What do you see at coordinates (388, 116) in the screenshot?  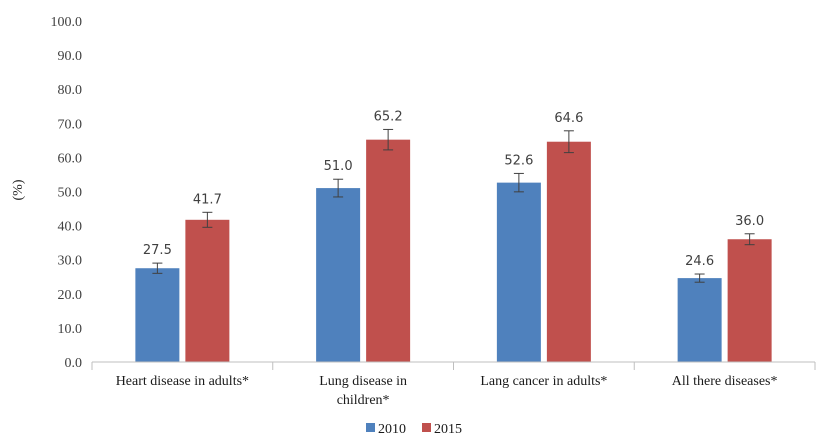 I see `data-label: 65.2` at bounding box center [388, 116].